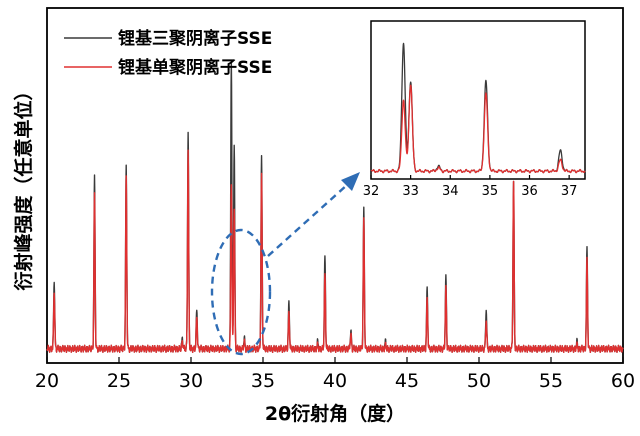  What do you see at coordinates (470, 187) in the screenshot?
I see `inset-x-ticks: 32 33 34 35 36 37` at bounding box center [470, 187].